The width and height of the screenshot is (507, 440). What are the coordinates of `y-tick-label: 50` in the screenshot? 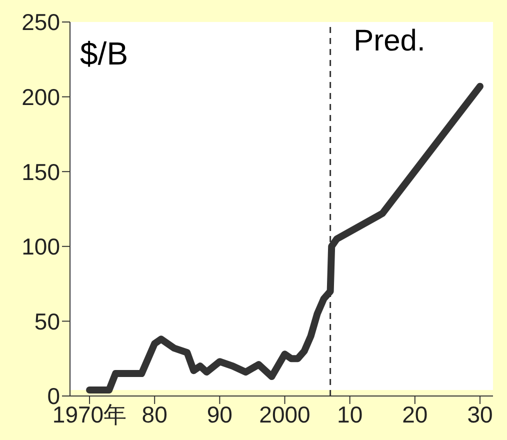 It's located at (47, 321).